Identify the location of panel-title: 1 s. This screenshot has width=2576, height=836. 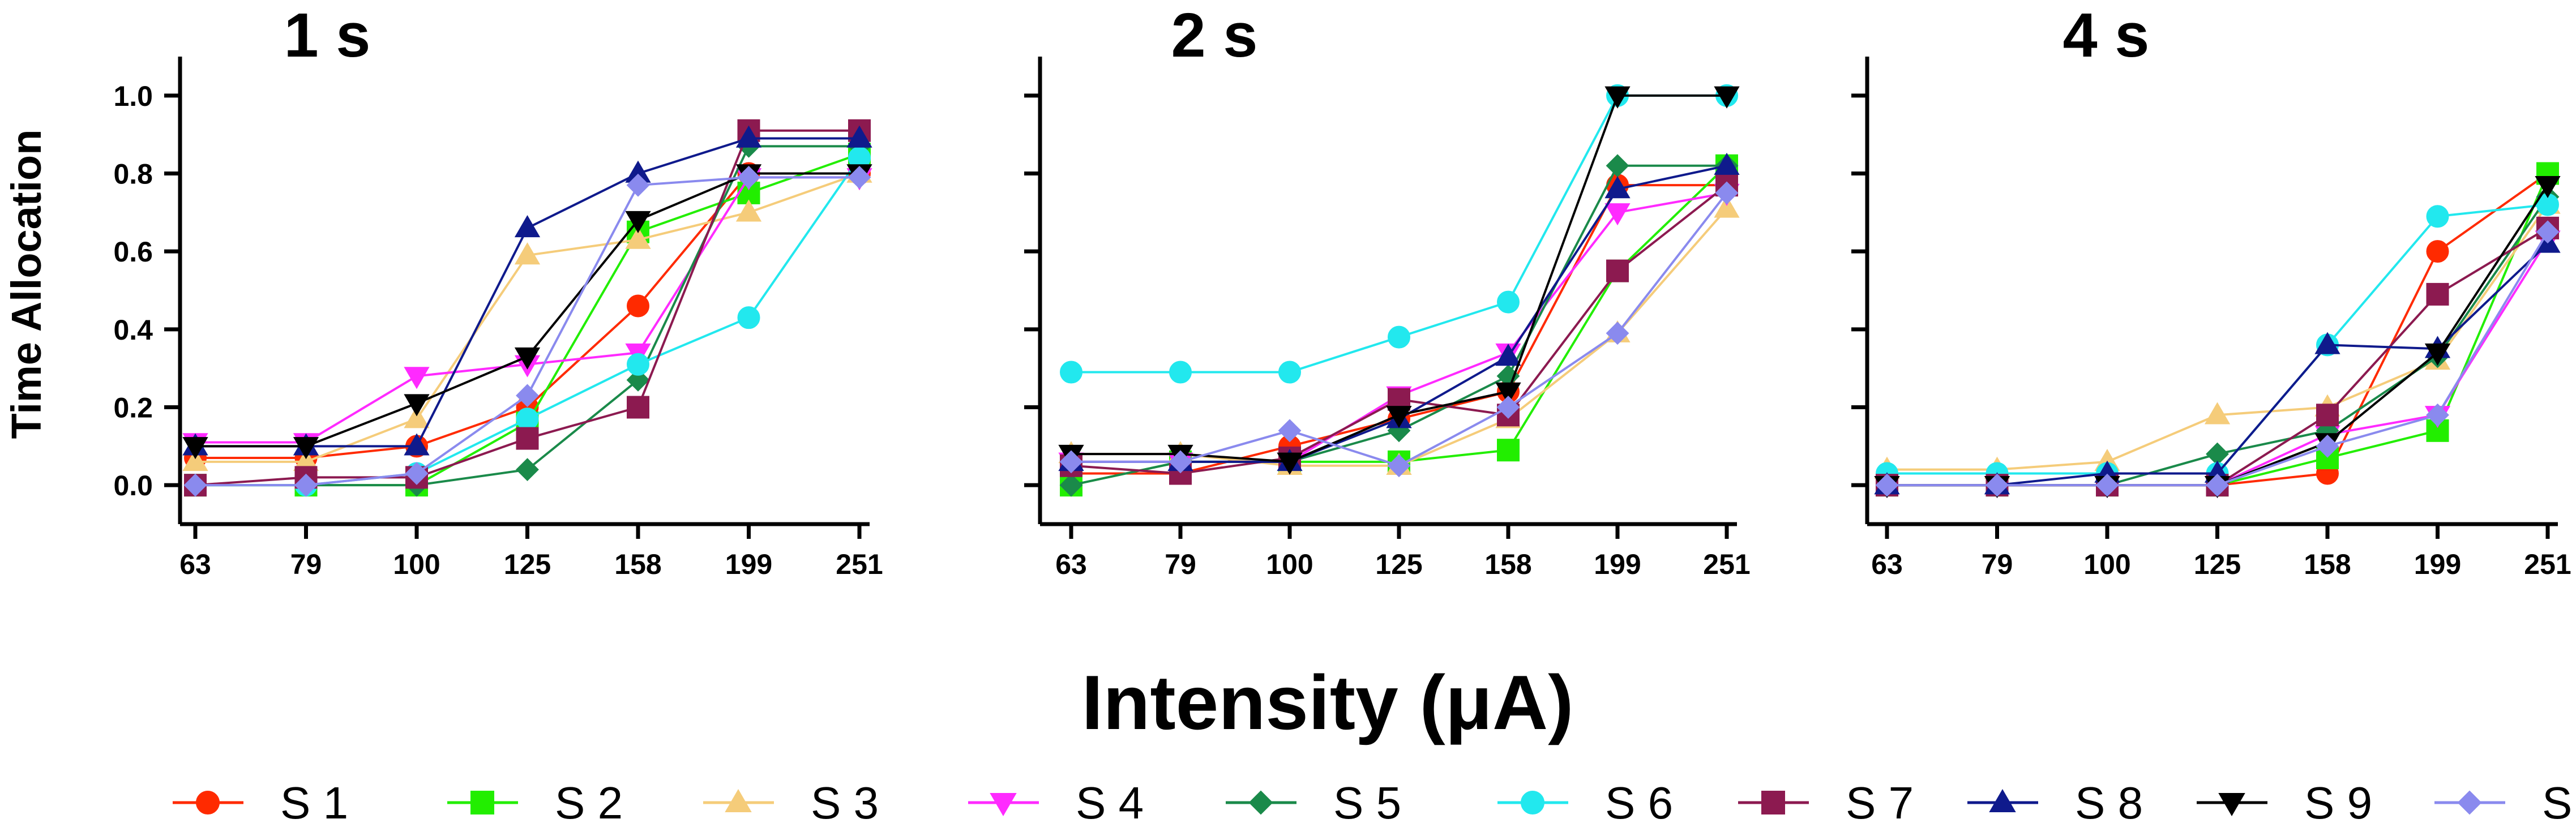
(327, 35).